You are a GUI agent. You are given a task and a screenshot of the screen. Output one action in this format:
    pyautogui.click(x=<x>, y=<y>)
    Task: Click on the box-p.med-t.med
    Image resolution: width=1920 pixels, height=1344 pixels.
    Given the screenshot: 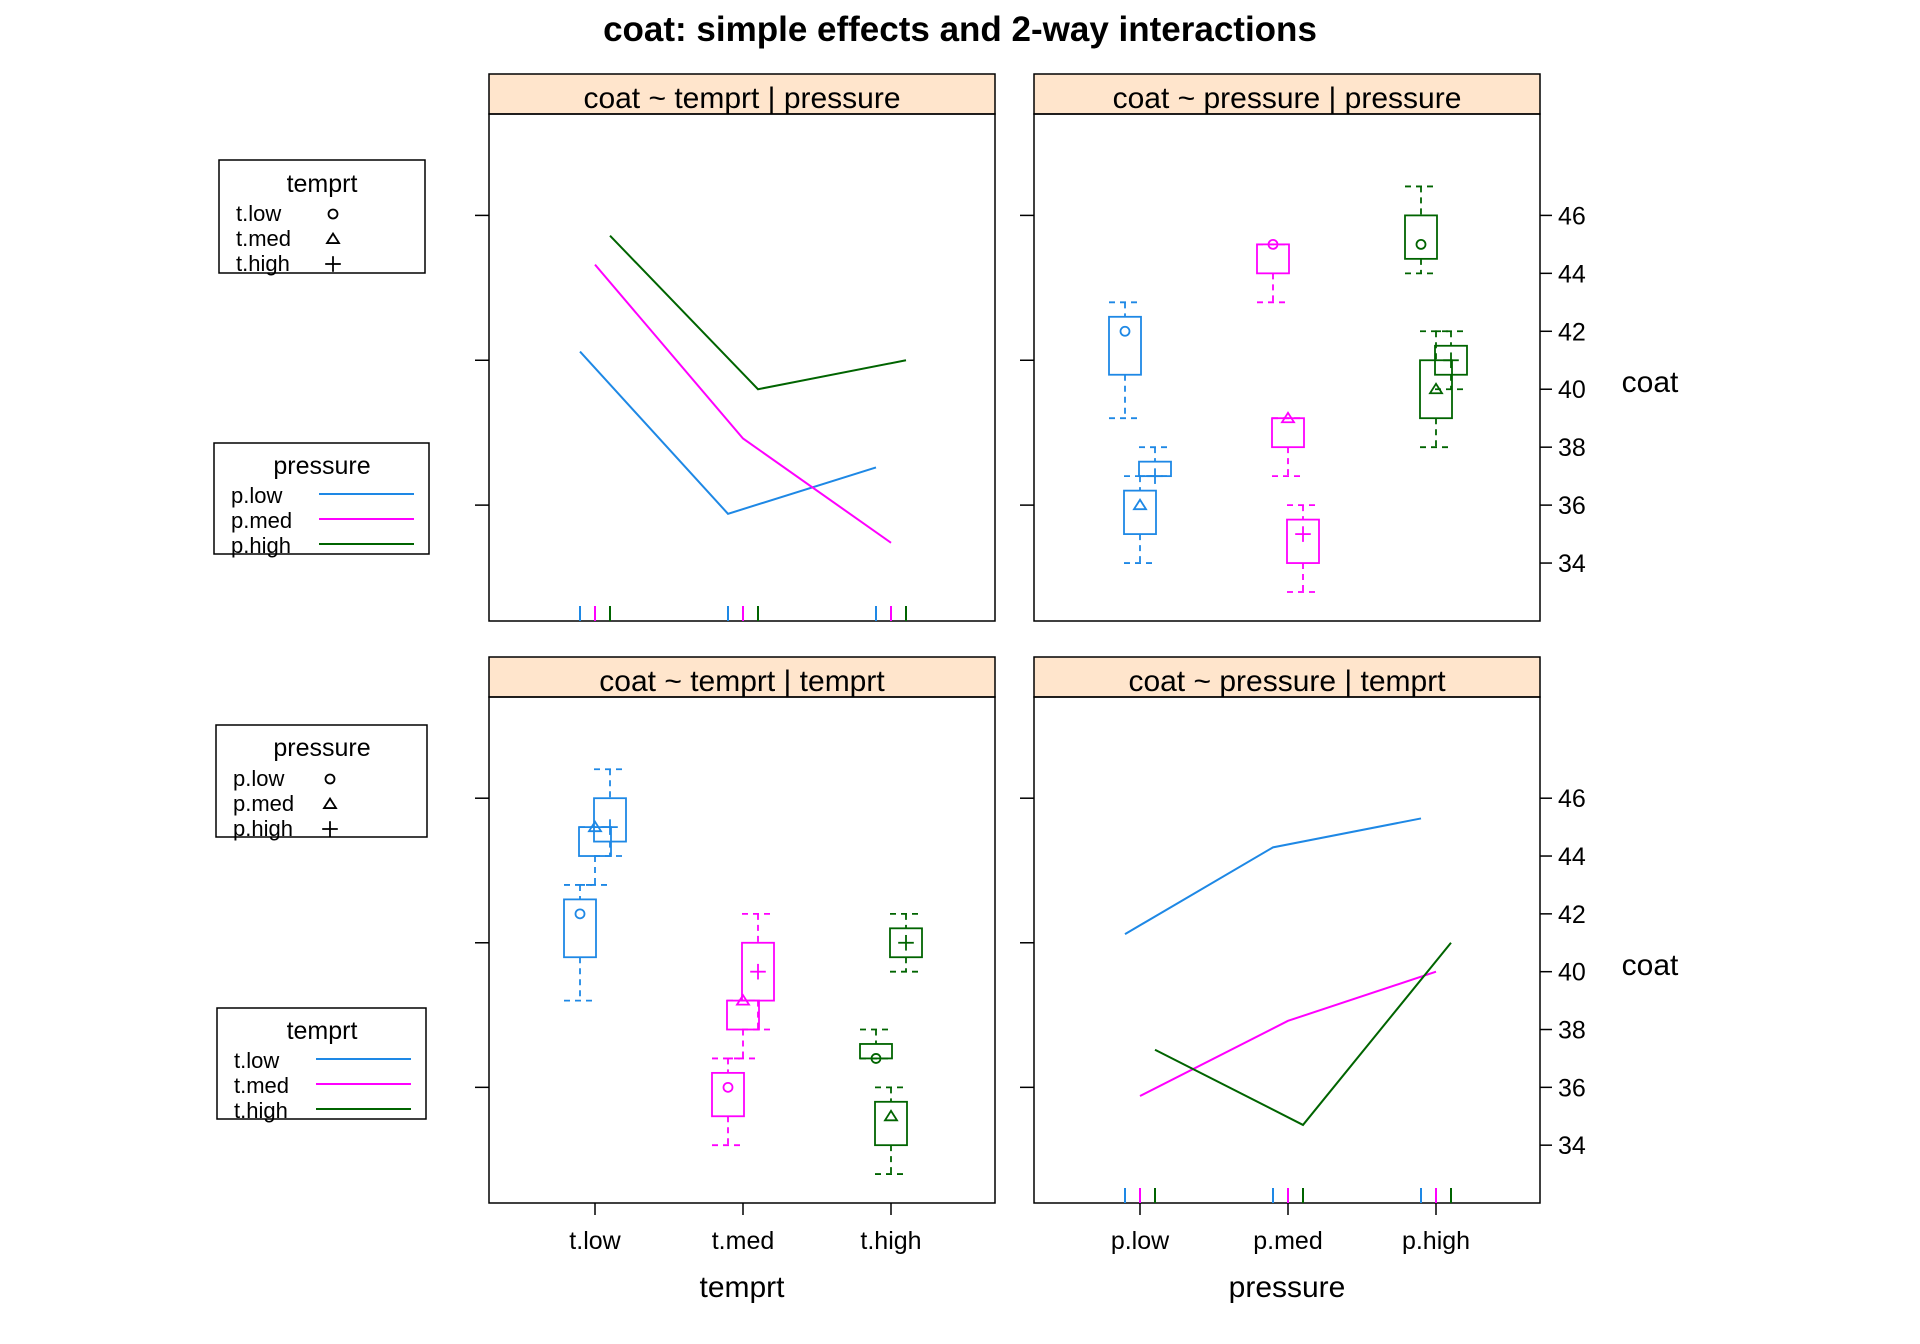 What is the action you would take?
    pyautogui.click(x=743, y=1026)
    